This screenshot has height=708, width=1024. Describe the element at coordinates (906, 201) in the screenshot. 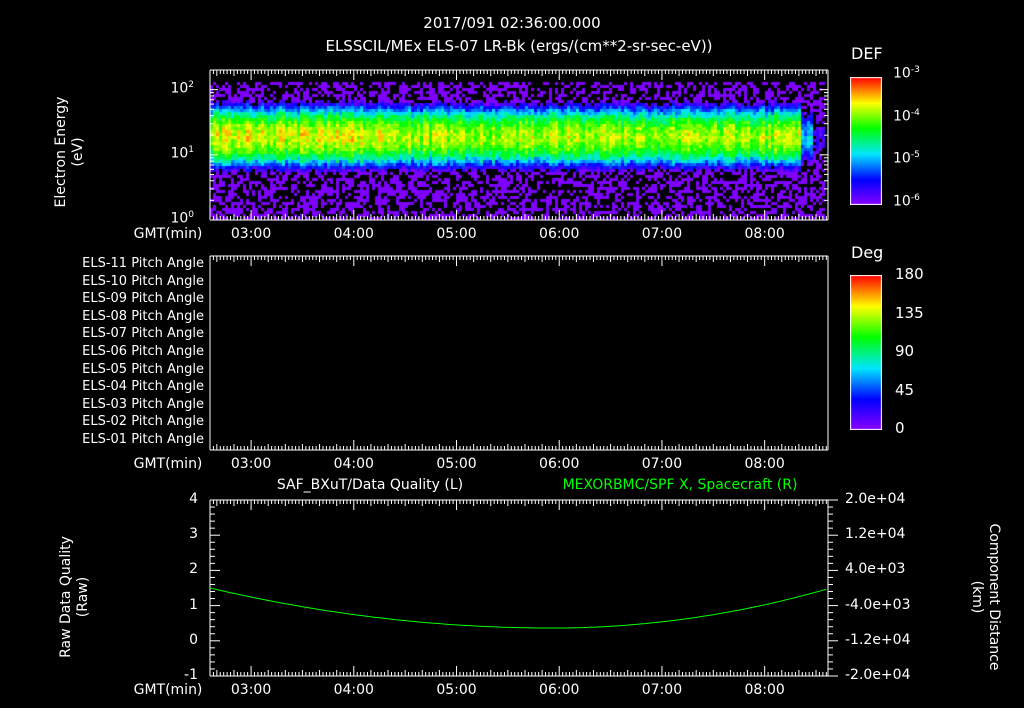

I see `colorbar-tick-label: 10-6` at that location.